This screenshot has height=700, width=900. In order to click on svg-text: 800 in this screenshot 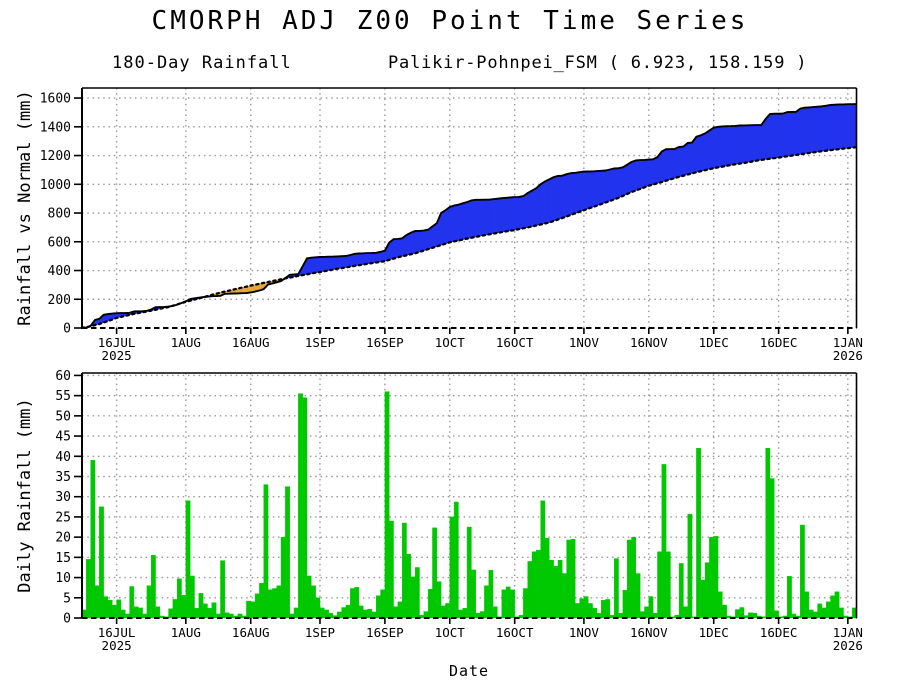, I will do `click(59, 214)`.